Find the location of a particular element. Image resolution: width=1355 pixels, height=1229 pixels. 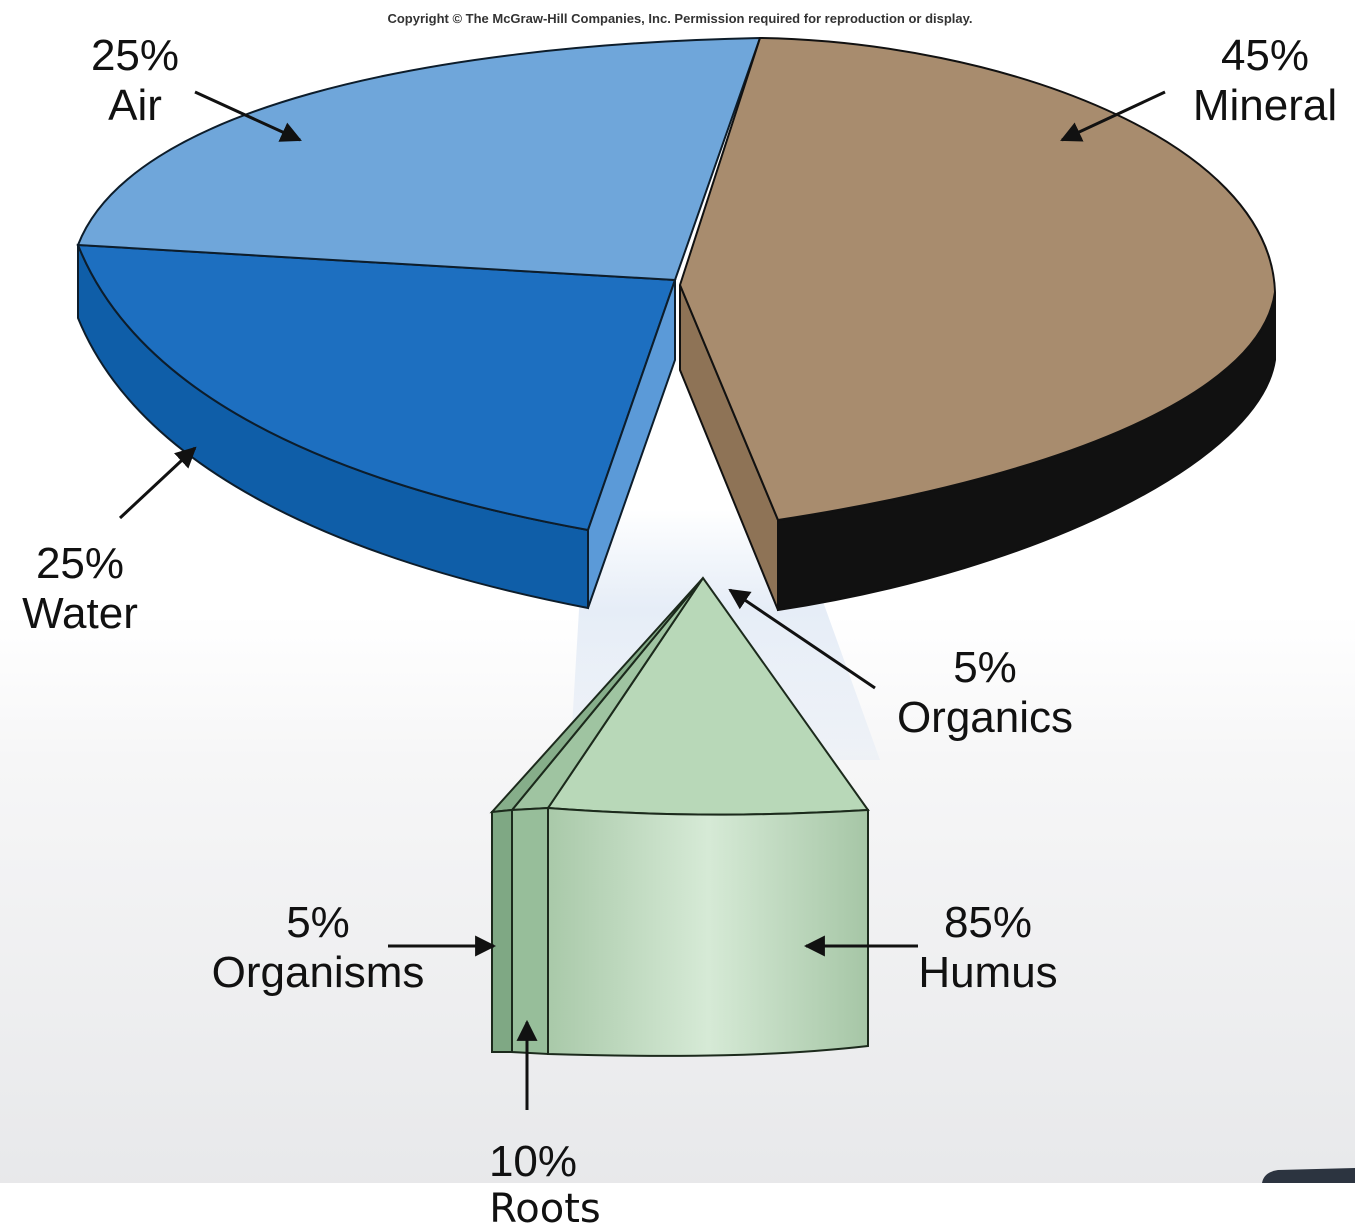

humus-pct-label: 85% is located at coordinates (988, 922).